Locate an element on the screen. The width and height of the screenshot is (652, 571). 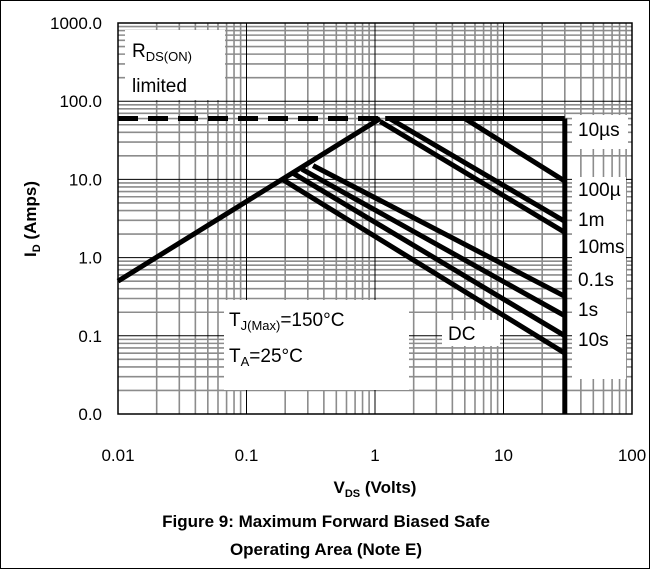
x-axis-label: VDS (Volts) is located at coordinates (375, 489).